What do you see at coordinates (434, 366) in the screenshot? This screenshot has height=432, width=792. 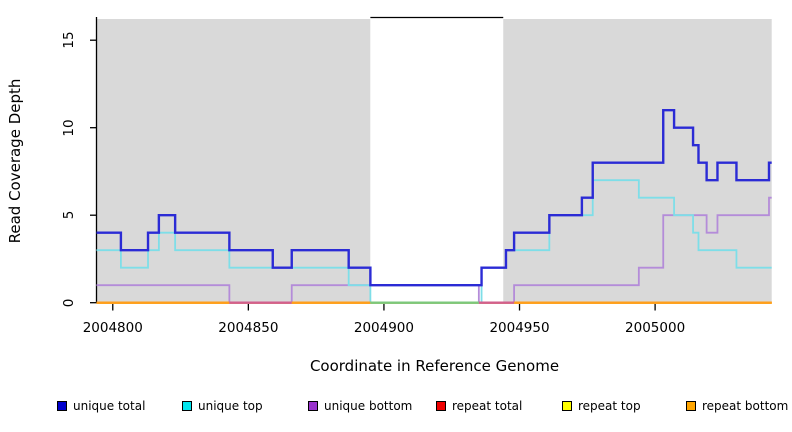 I see `x-axis-title: Coordinate in Reference Genome` at bounding box center [434, 366].